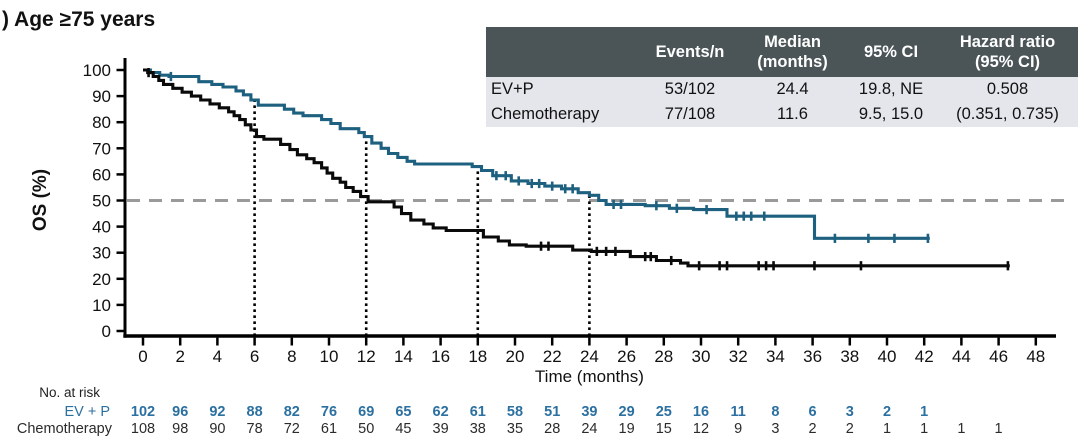 This screenshot has width=1080, height=441. I want to click on x-axis-title: Time (months), so click(589, 376).